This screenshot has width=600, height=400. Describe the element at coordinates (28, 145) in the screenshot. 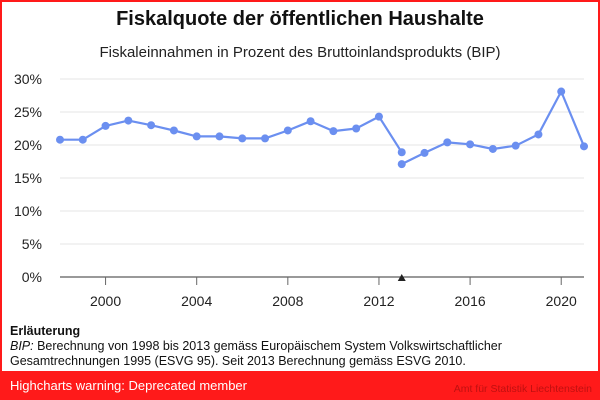

I see `y-tick-label: 20%` at that location.